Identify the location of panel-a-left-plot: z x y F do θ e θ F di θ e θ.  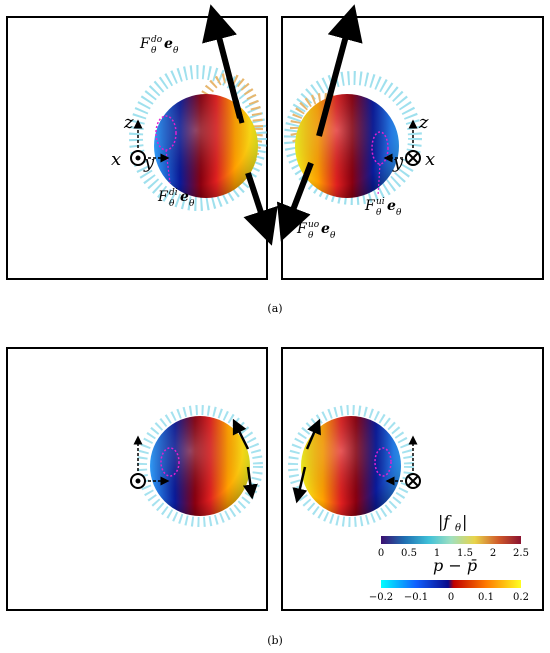
(194, 125).